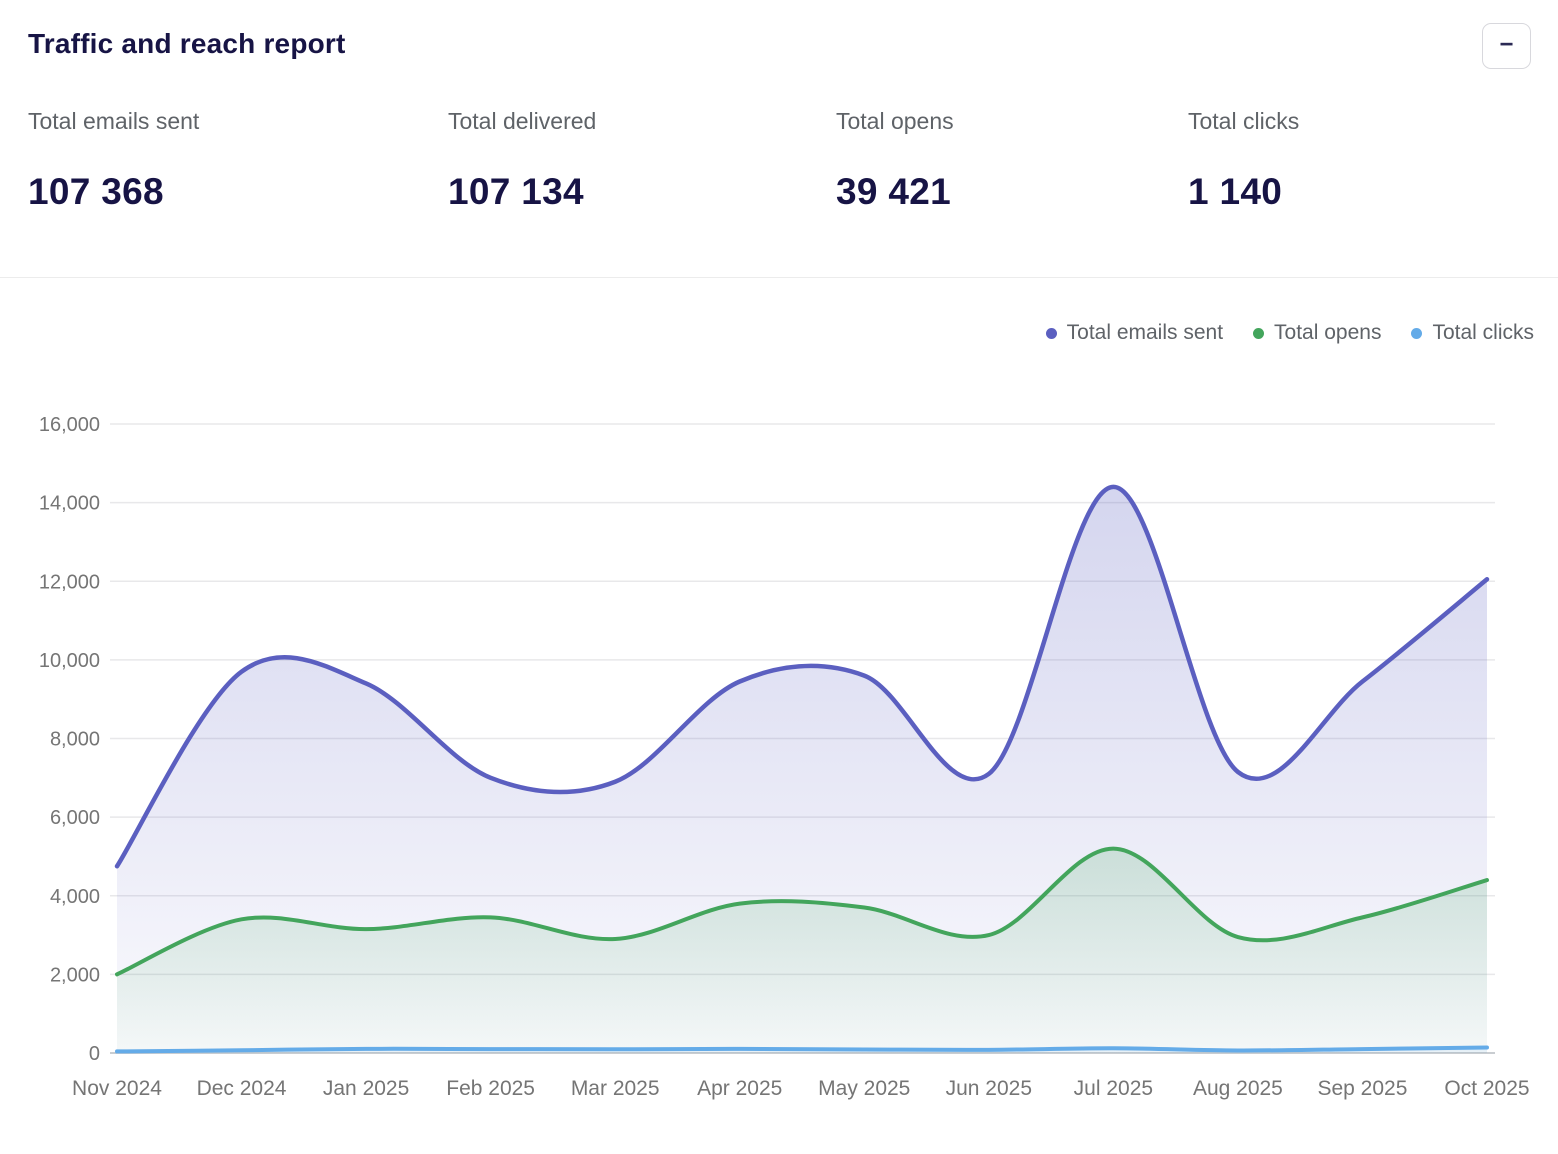 The width and height of the screenshot is (1558, 1154). What do you see at coordinates (113, 160) in the screenshot?
I see `stat-total-emails-sent: Total emails sent 107 368` at bounding box center [113, 160].